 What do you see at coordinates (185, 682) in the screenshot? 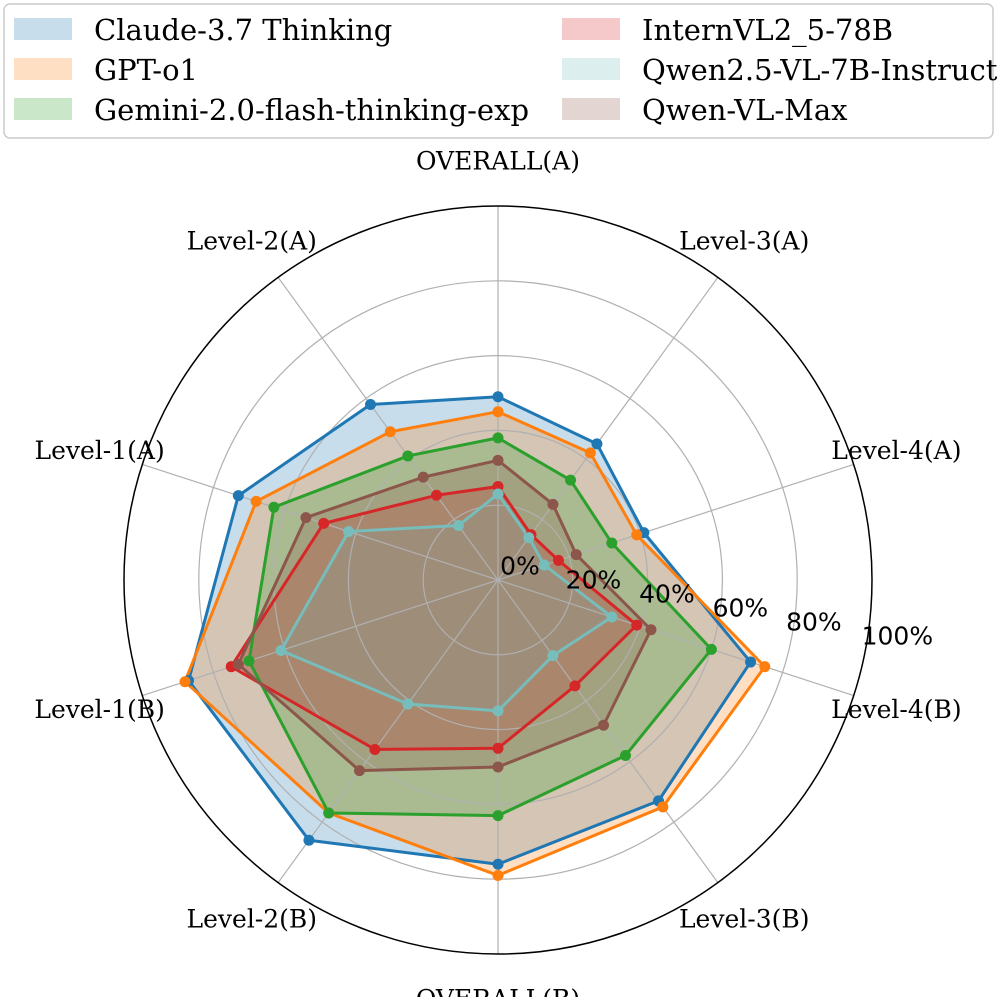
I see `point-gpt-o1-level-1-b` at bounding box center [185, 682].